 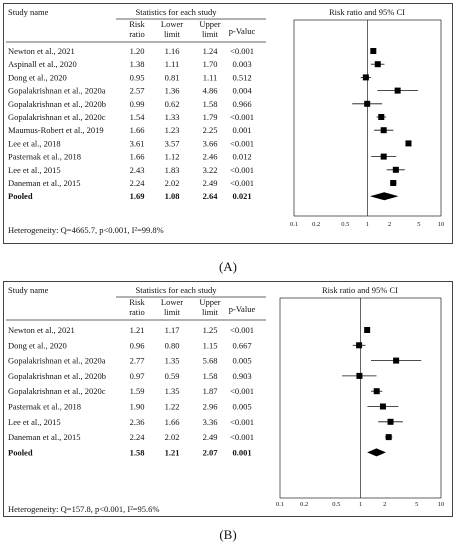 What do you see at coordinates (210, 170) in the screenshot?
I see `upper-limit-value: 3.22` at bounding box center [210, 170].